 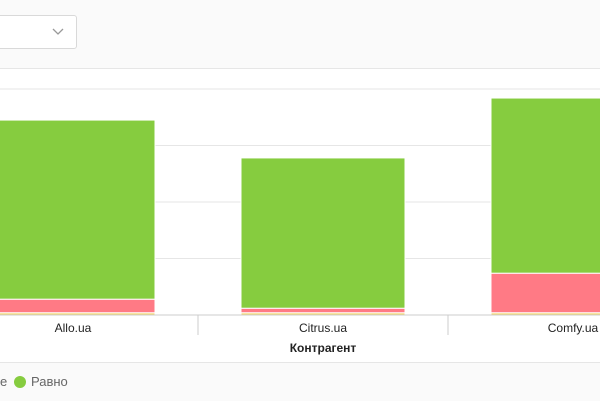 I want to click on x-tick-label-comfy-ua: Comfy.ua, so click(x=573, y=328).